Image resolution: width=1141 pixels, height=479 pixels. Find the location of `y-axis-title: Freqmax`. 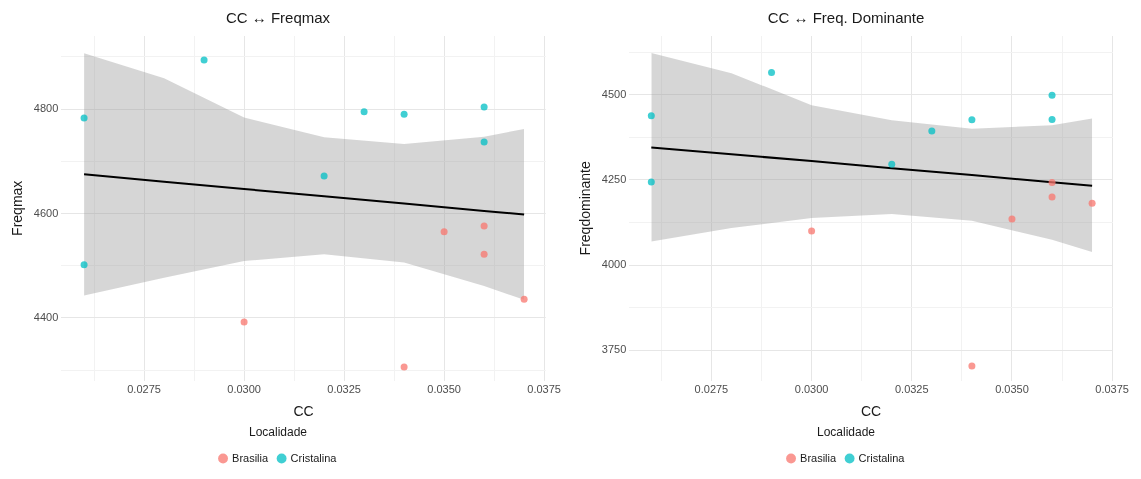

y-axis-title: Freqmax is located at coordinates (17, 208).